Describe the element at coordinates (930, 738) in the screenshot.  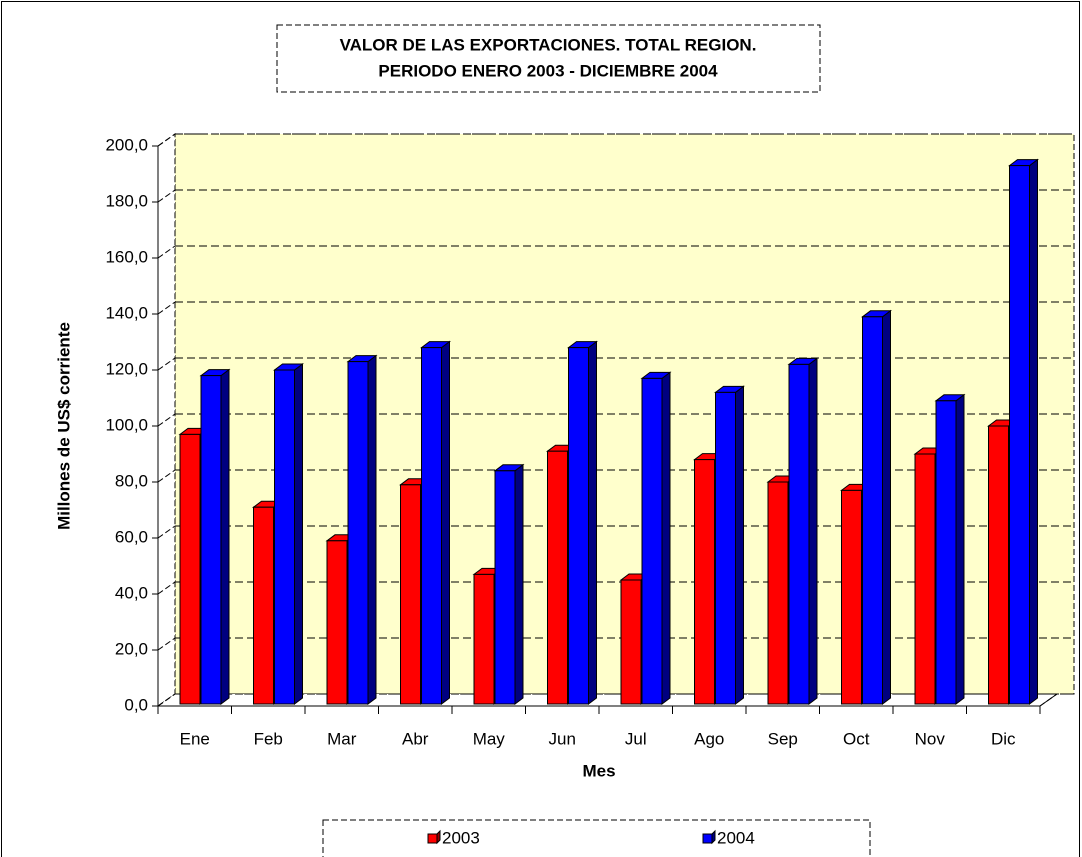
I see `x-tick-label: Nov` at that location.